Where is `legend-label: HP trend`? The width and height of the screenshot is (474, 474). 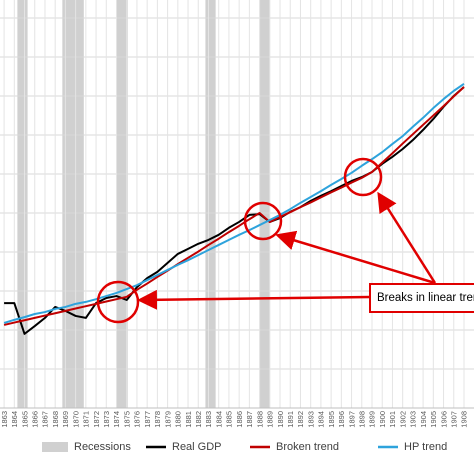 legend-label: HP trend is located at coordinates (425, 447).